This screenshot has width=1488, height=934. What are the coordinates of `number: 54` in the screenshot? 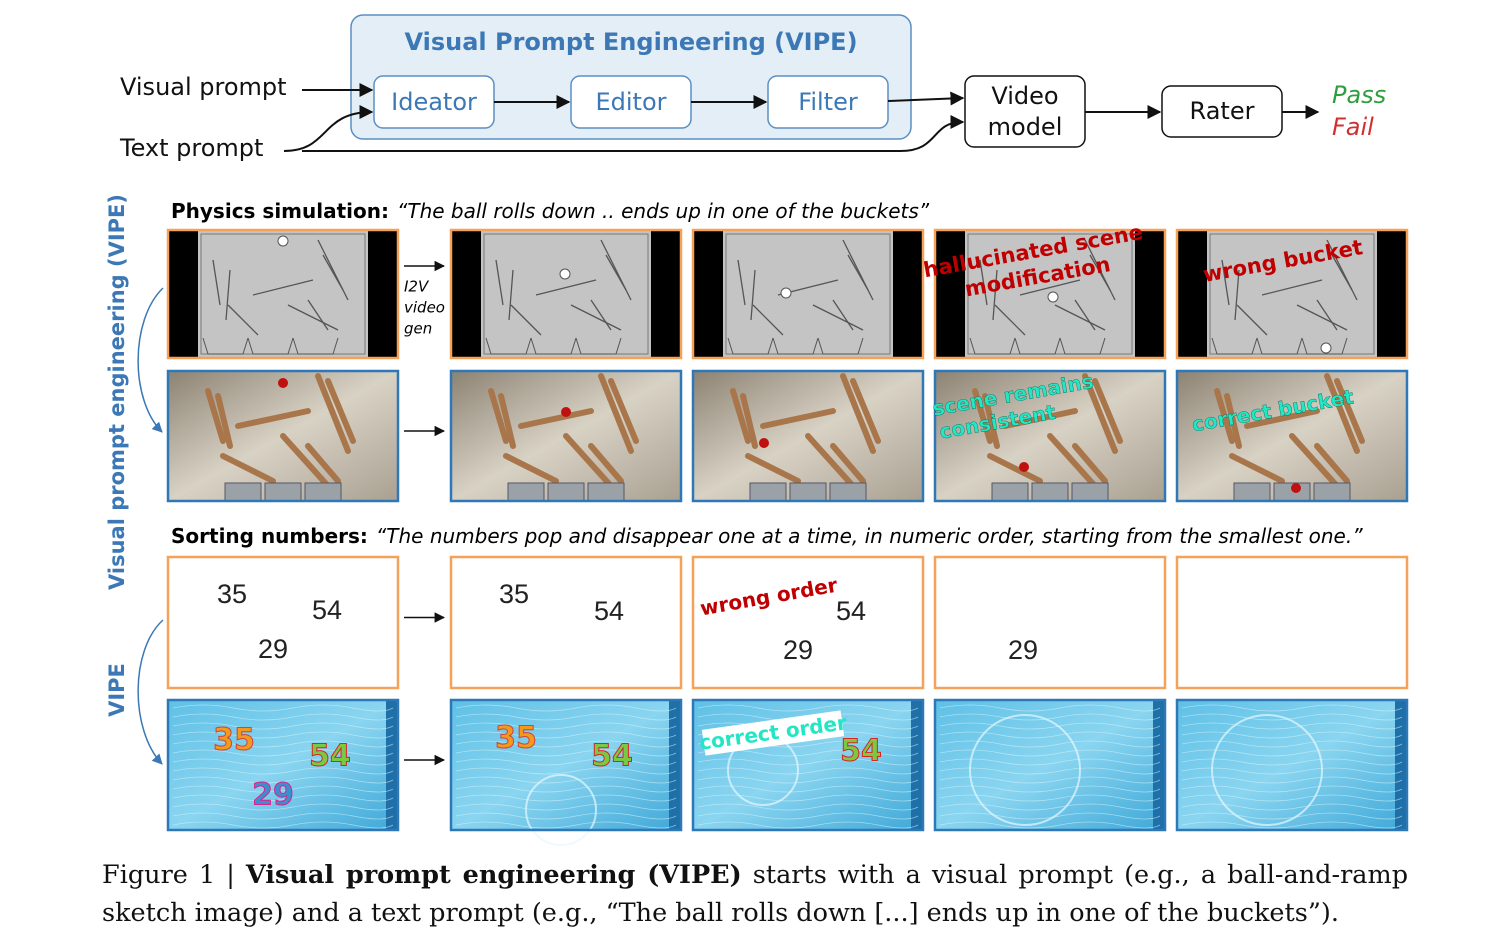 It's located at (609, 611).